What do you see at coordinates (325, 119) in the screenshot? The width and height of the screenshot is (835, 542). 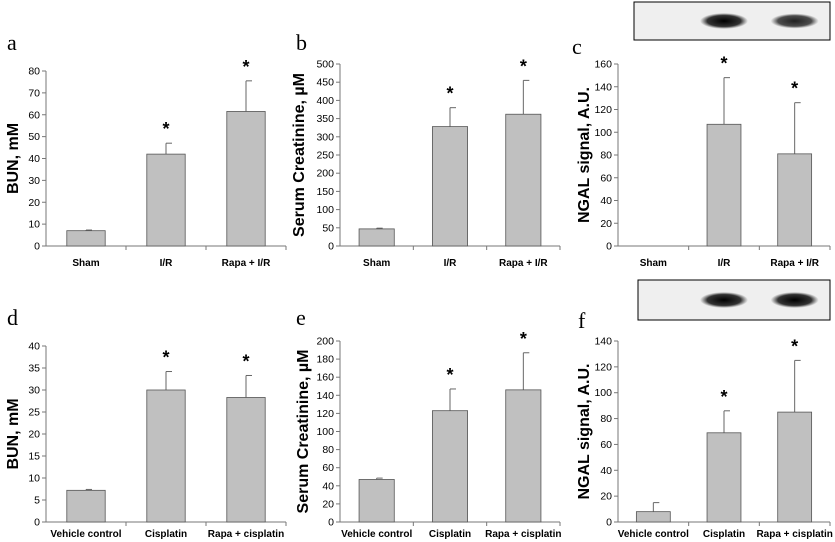 I see `y-tick-label: 350` at bounding box center [325, 119].